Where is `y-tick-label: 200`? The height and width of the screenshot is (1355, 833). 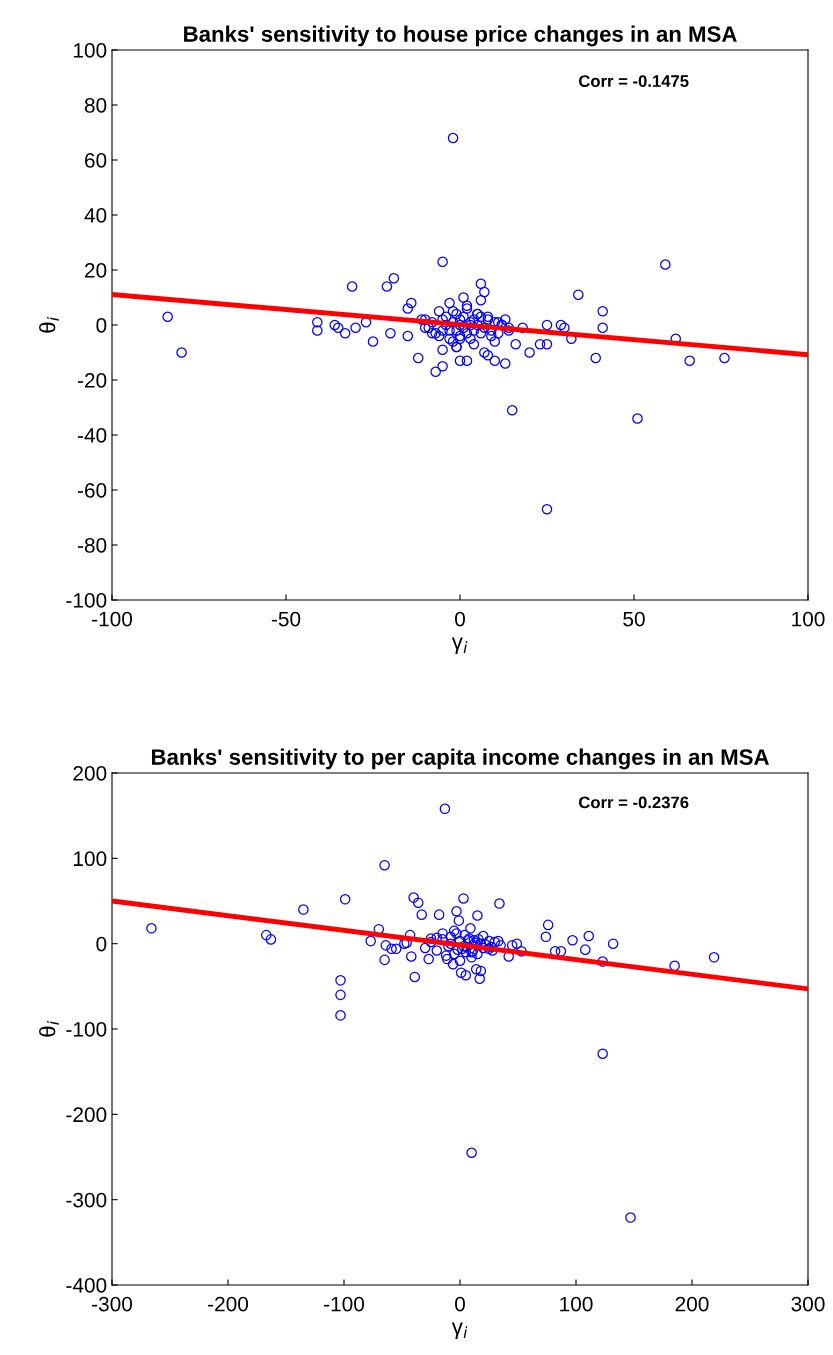 y-tick-label: 200 is located at coordinates (90, 773).